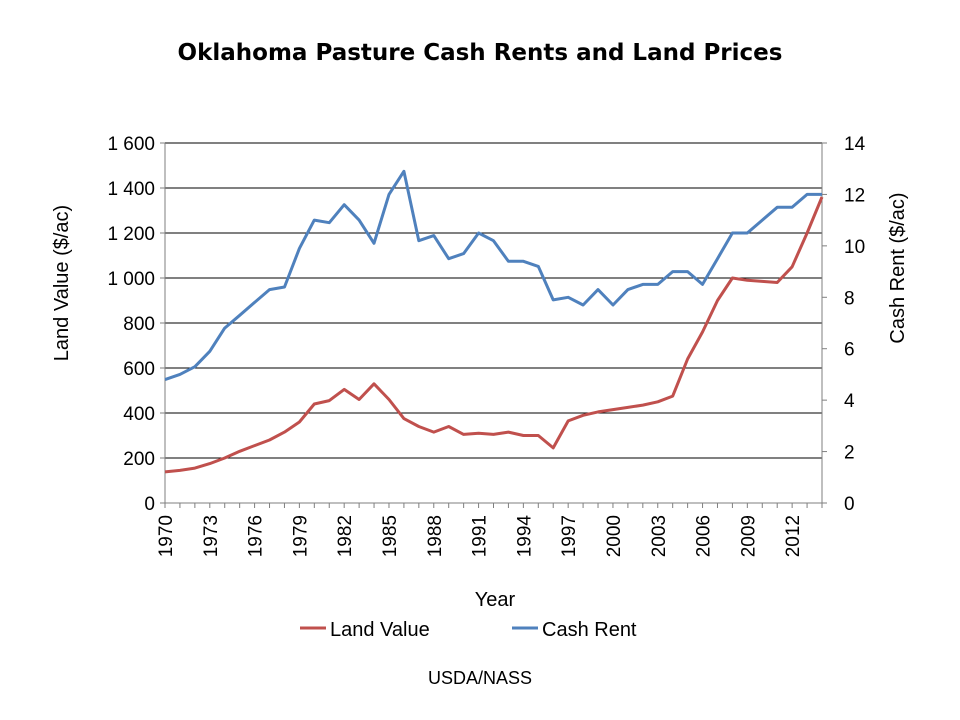 This screenshot has width=960, height=720. Describe the element at coordinates (748, 536) in the screenshot. I see `x-tick-label: 2009` at that location.